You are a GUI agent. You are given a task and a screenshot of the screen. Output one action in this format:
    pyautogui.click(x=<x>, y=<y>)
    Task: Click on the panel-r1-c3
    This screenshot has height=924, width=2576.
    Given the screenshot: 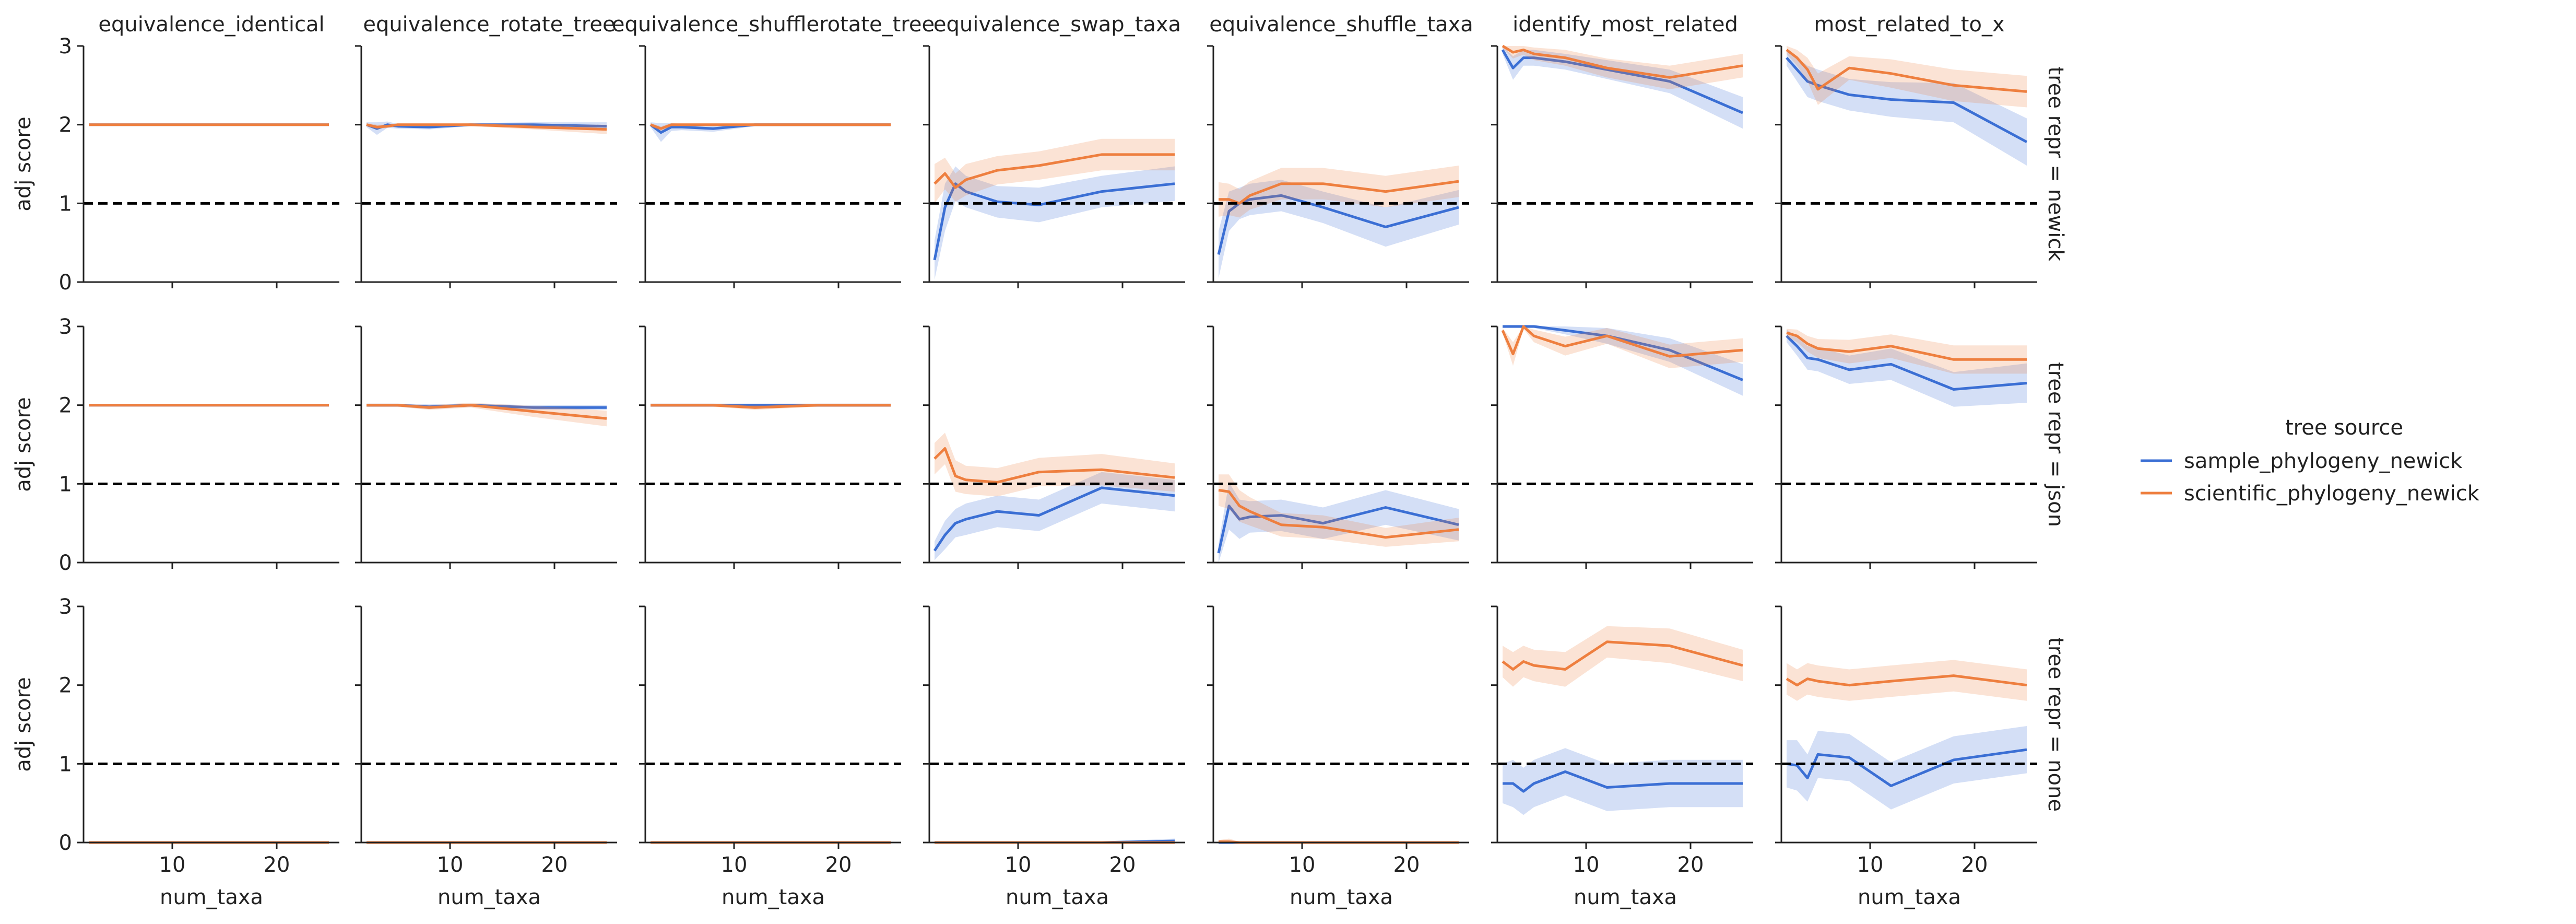 What is the action you would take?
    pyautogui.click(x=1054, y=447)
    